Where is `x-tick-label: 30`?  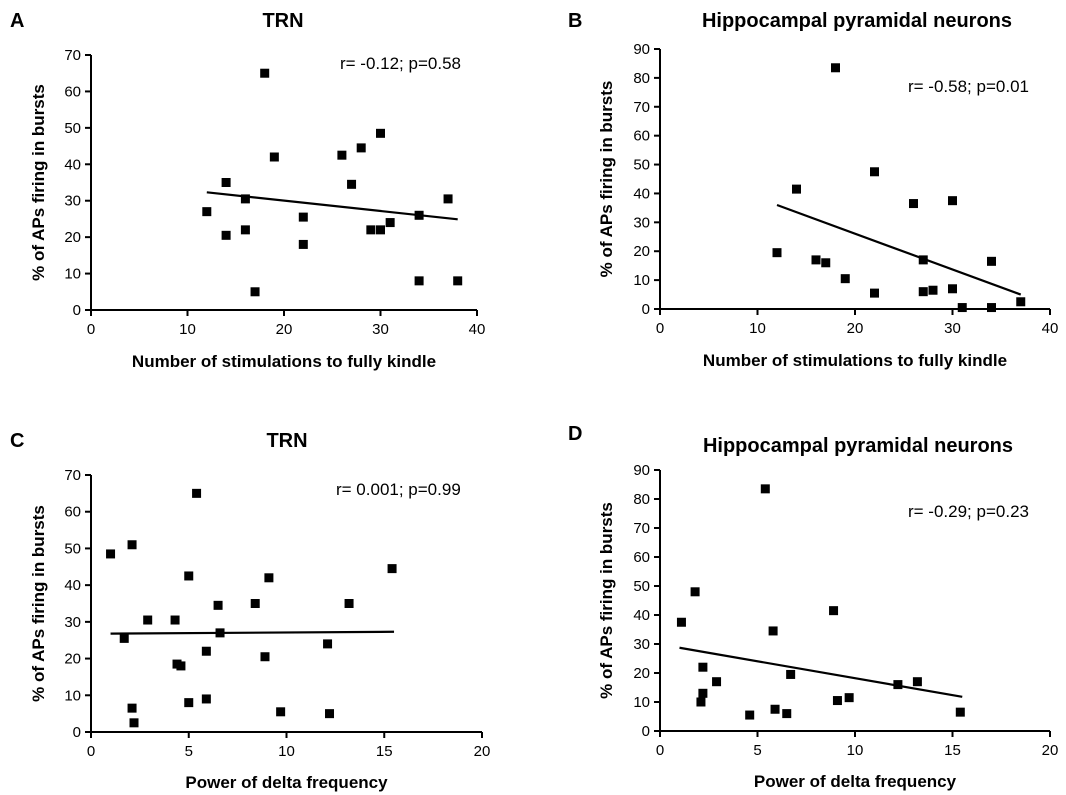 x-tick-label: 30 is located at coordinates (380, 329).